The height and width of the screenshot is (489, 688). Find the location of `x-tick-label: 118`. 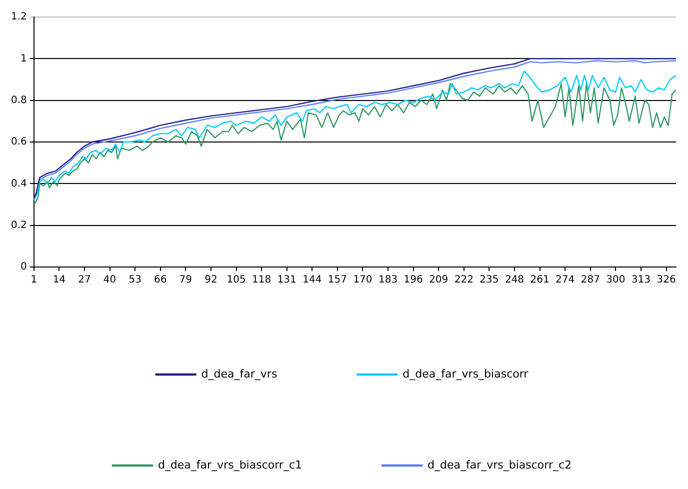

x-tick-label: 118 is located at coordinates (262, 280).